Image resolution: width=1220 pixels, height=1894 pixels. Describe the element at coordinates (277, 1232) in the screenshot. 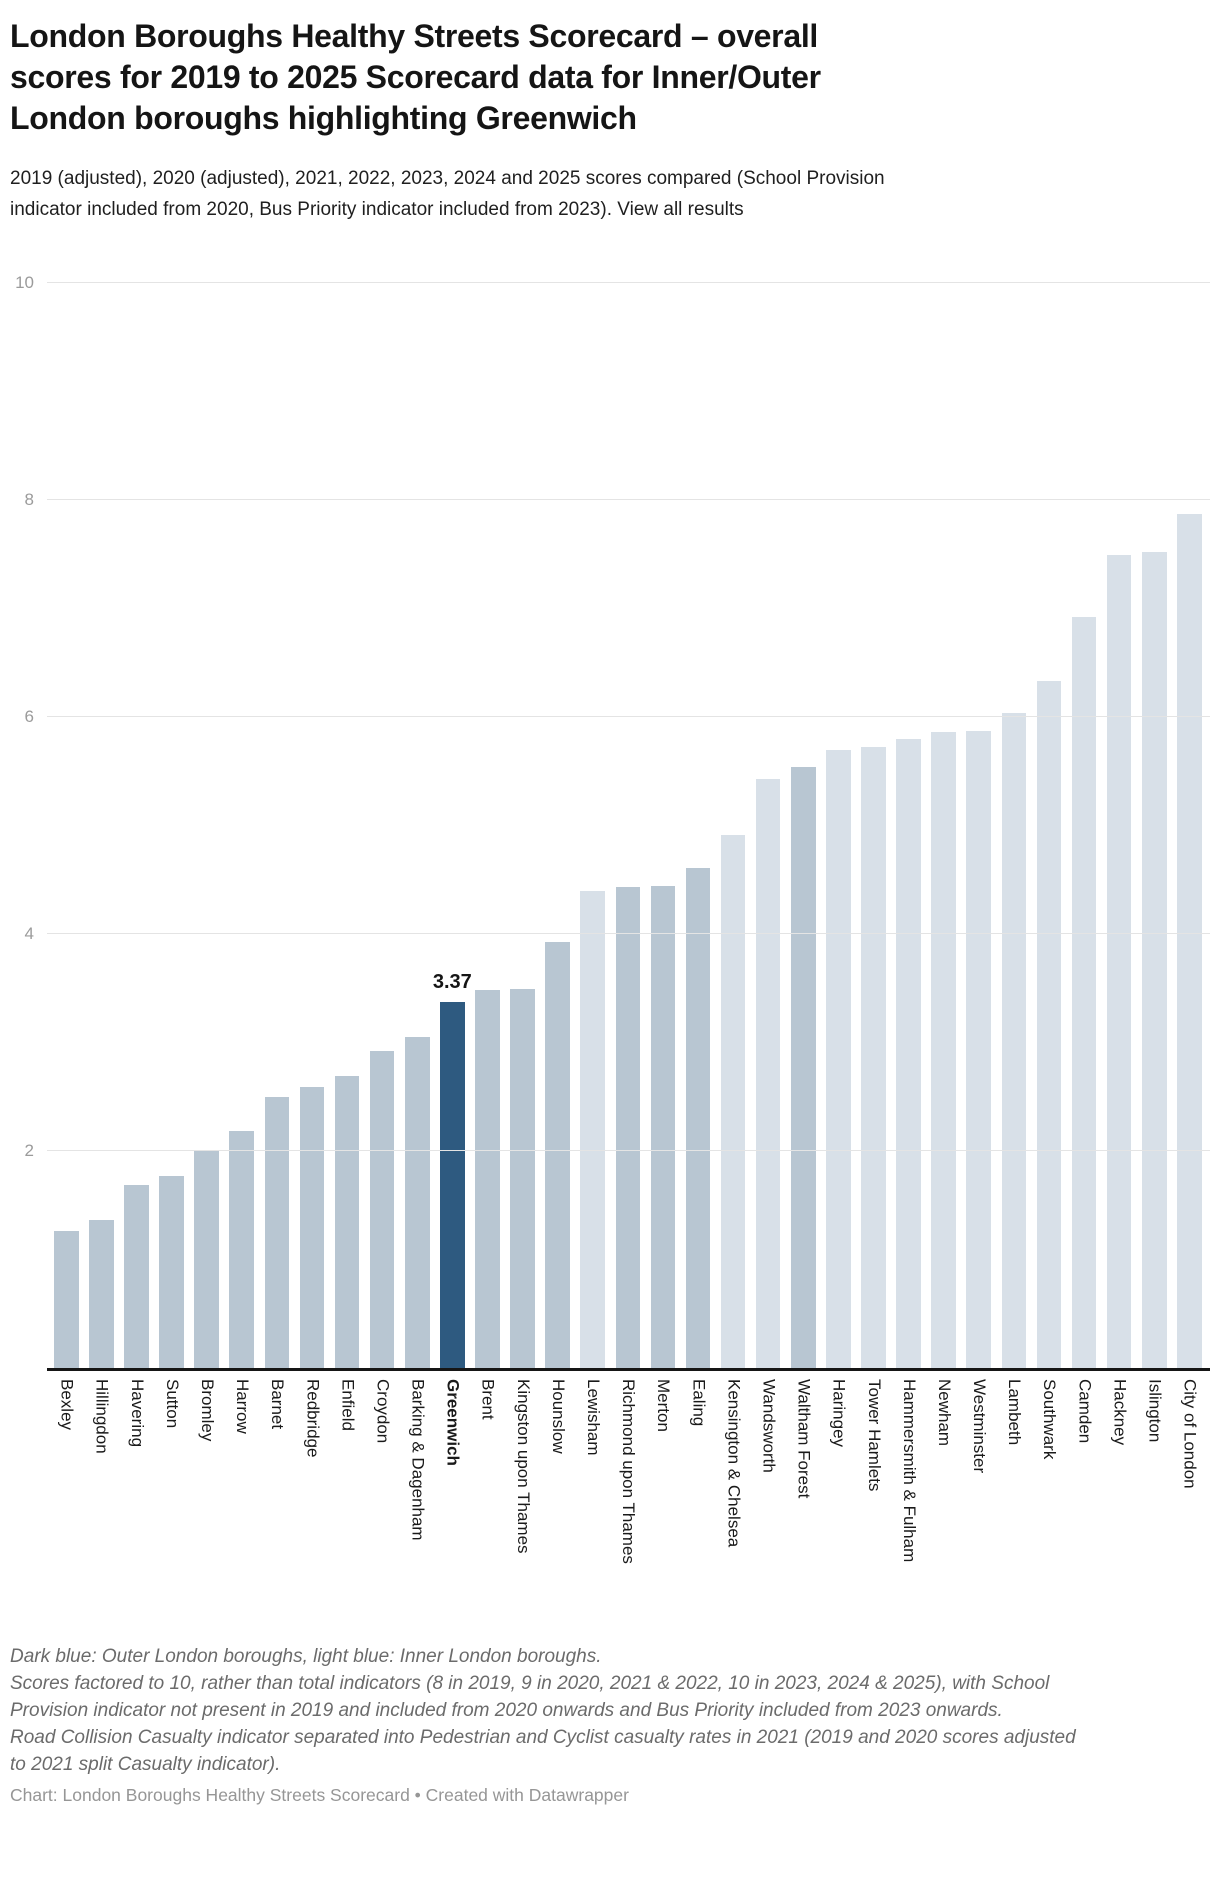

I see `bar-barnet` at that location.